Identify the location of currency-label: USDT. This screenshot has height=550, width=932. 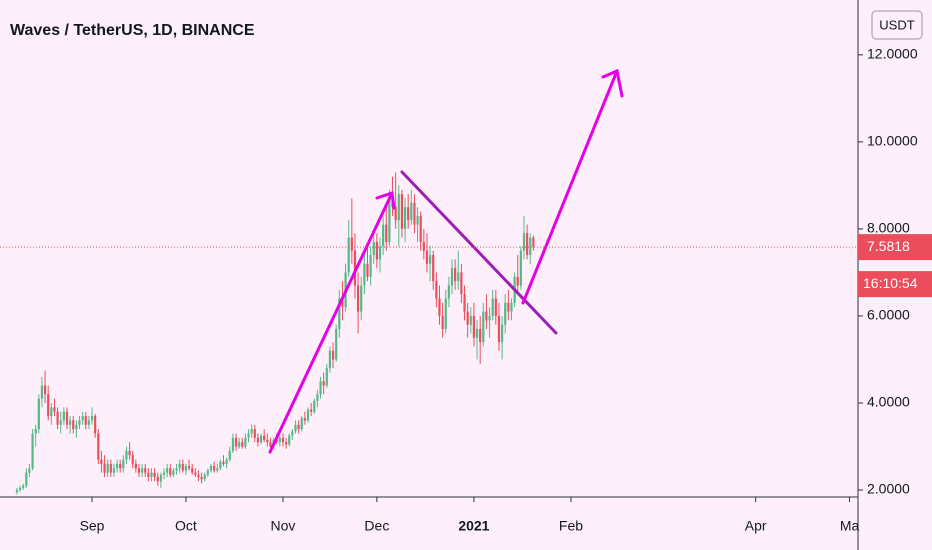
(896, 24).